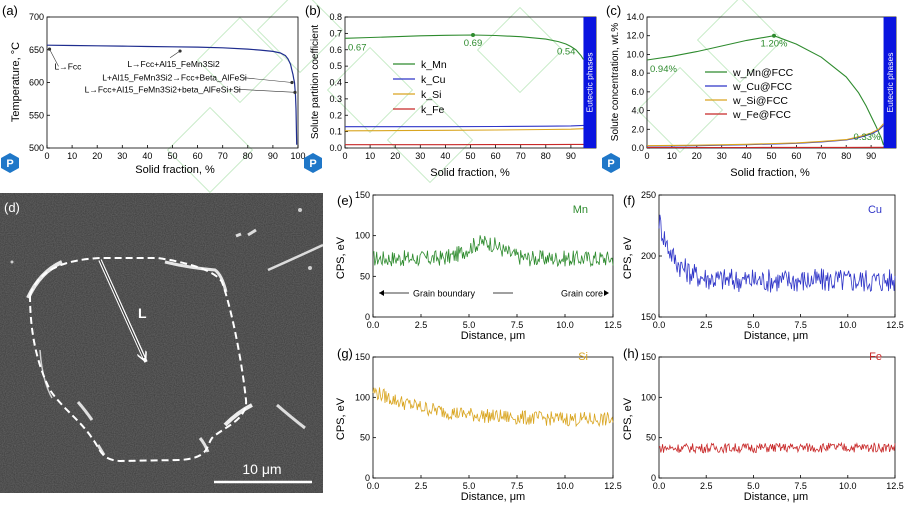  Describe the element at coordinates (546, 156) in the screenshot. I see `x-tick-label: 80` at that location.